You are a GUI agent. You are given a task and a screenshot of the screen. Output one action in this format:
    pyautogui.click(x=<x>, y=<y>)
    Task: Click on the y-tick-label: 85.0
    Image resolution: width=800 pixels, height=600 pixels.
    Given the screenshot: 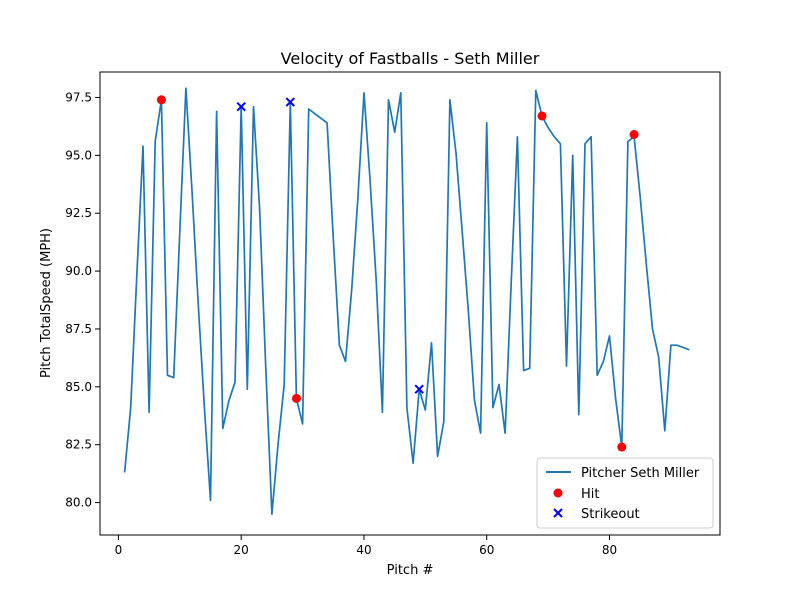 What is the action you would take?
    pyautogui.click(x=78, y=387)
    